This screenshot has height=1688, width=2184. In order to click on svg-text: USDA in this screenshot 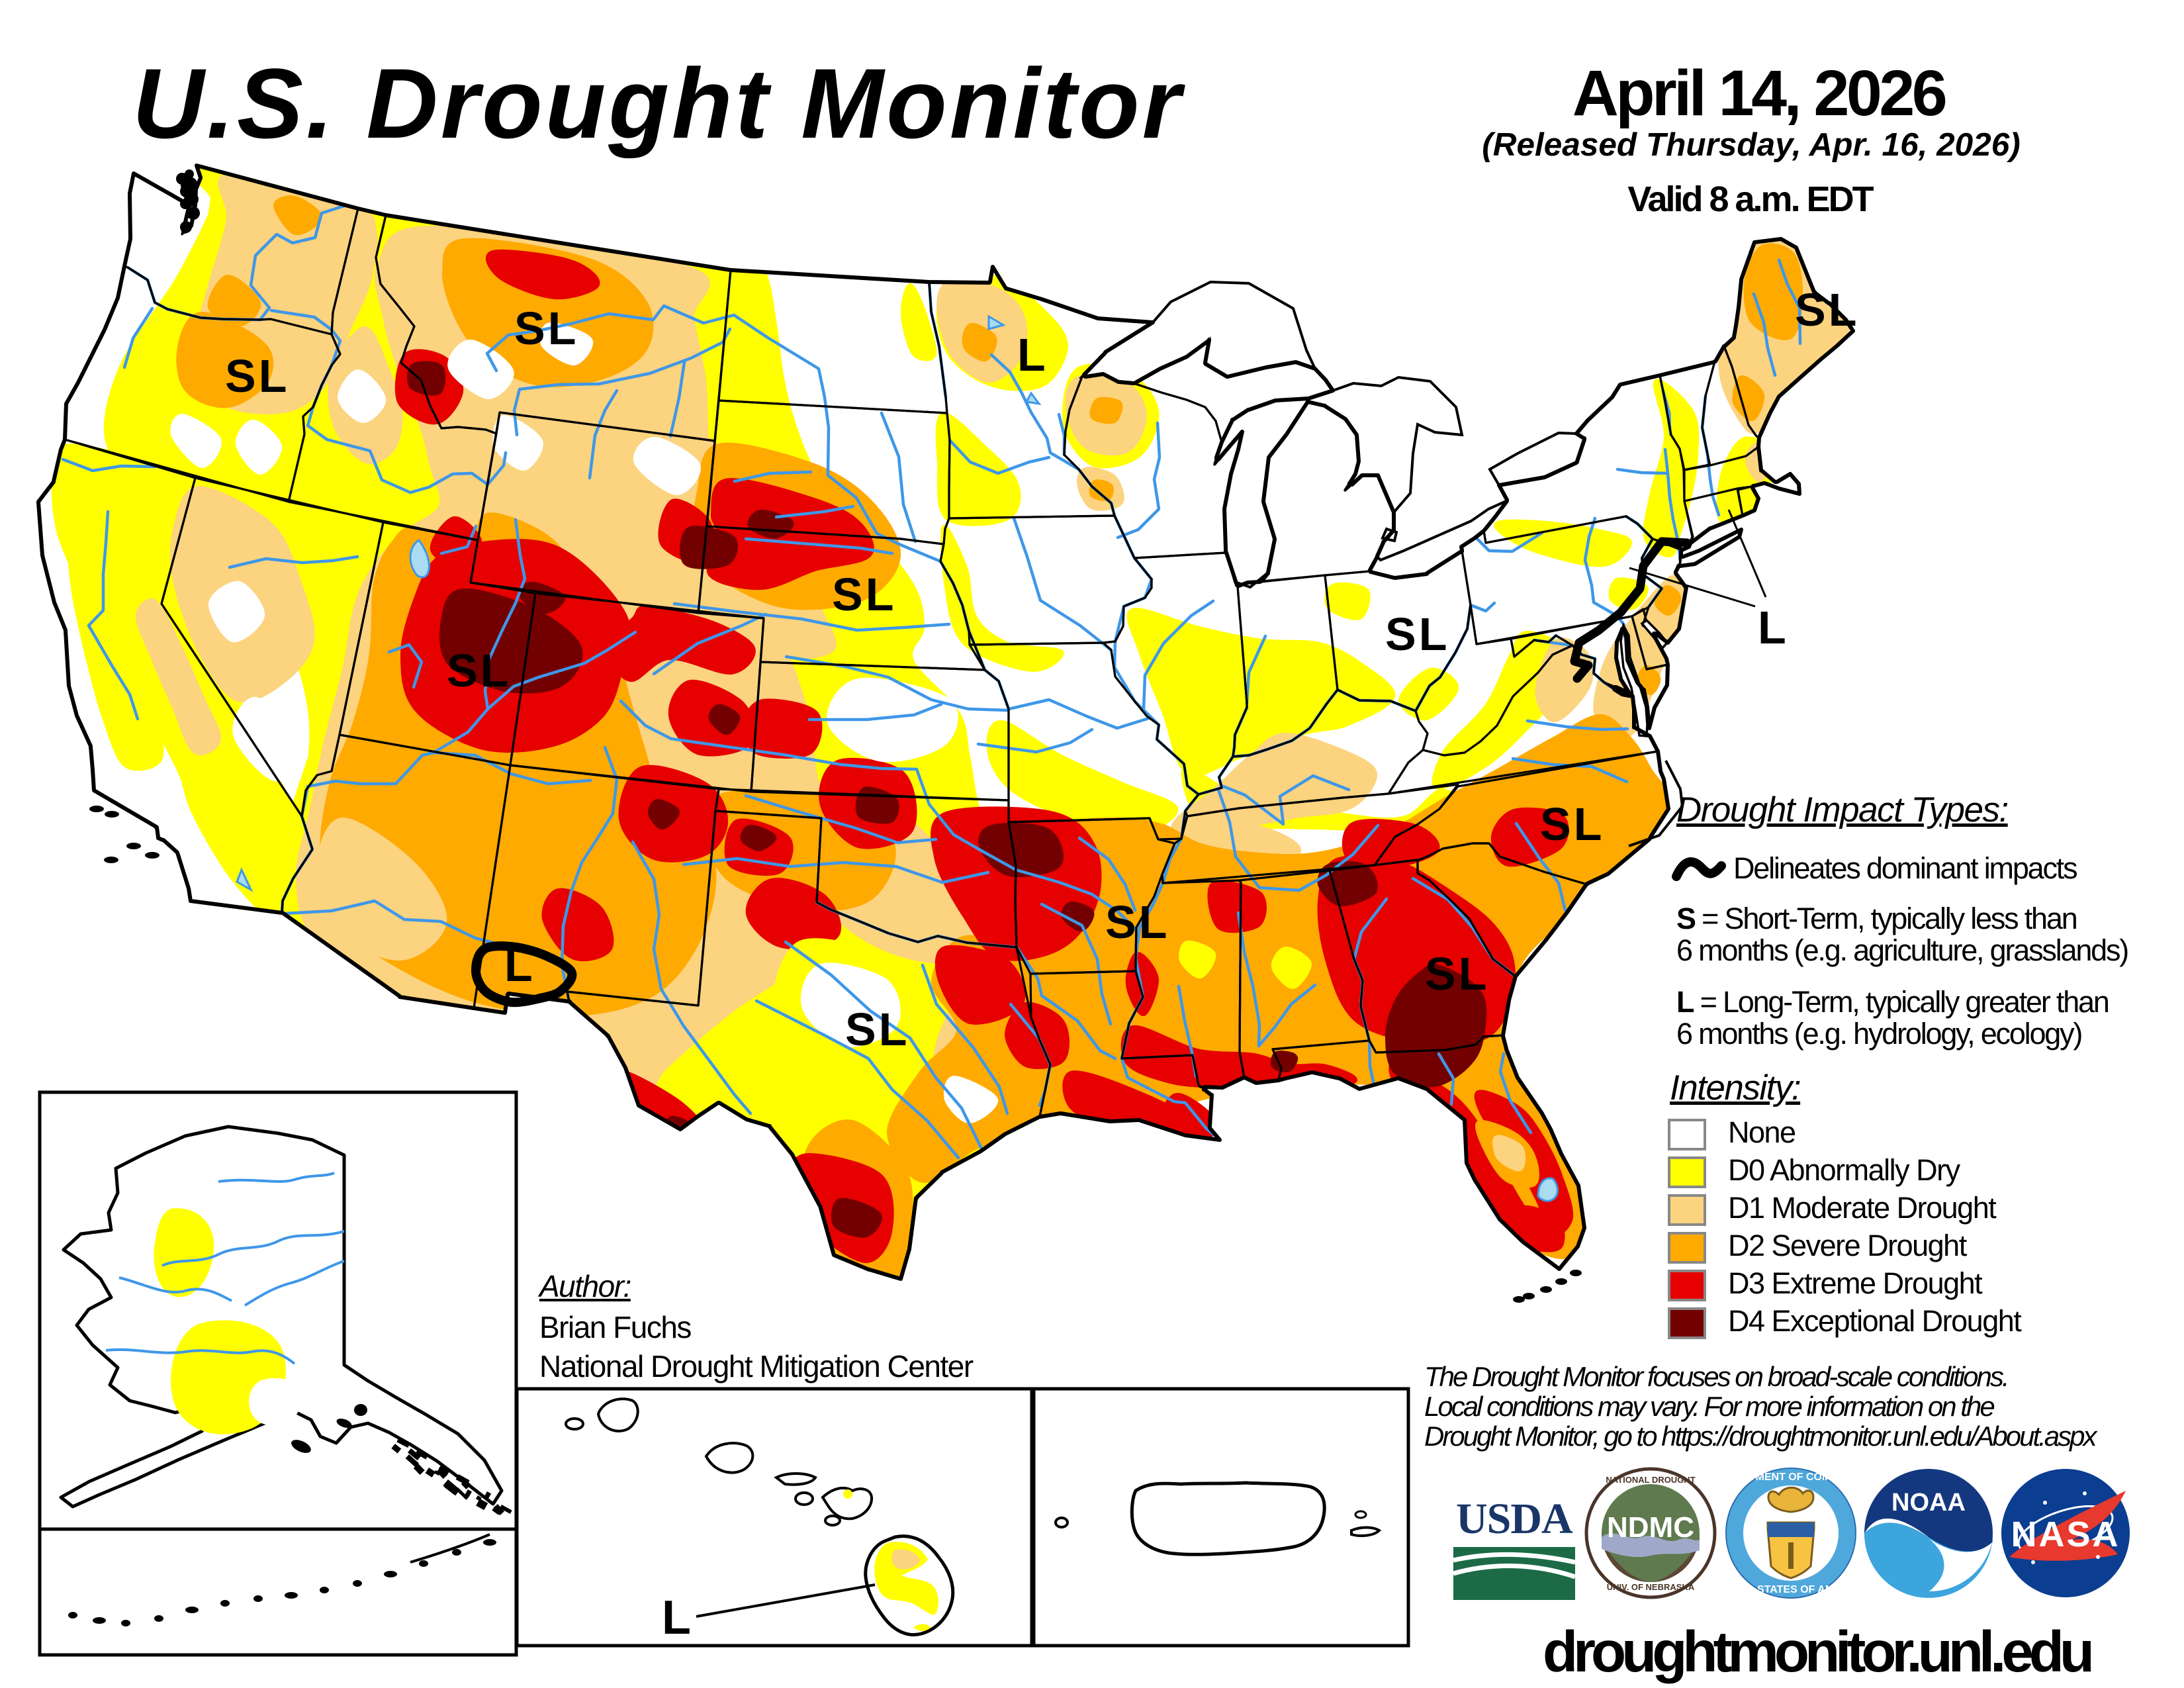, I will do `click(1514, 1519)`.